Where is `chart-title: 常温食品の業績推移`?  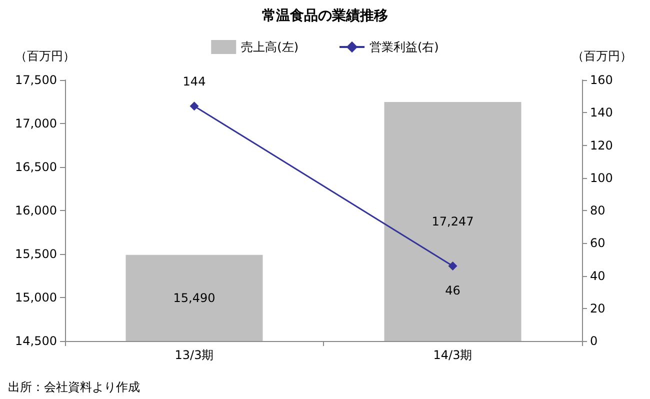
chart-title: 常温食品の業績推移 is located at coordinates (325, 16).